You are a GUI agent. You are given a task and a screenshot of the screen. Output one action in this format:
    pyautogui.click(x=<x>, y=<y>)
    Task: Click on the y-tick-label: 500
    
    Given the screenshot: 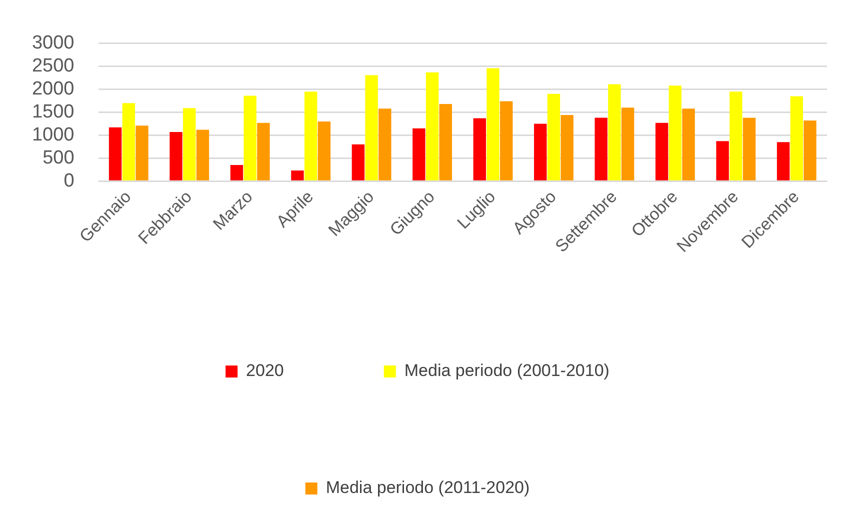 What is the action you would take?
    pyautogui.click(x=58, y=157)
    